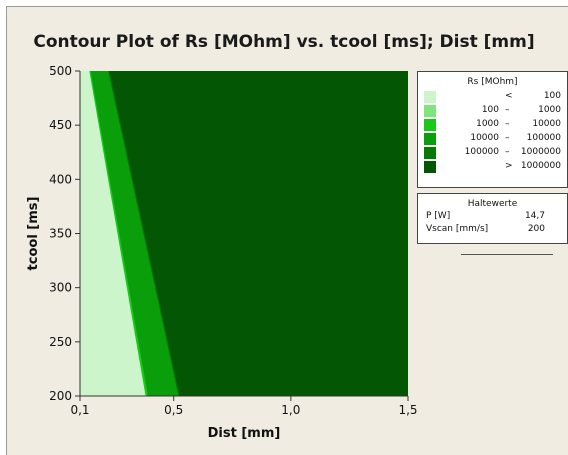 The image size is (568, 455). Describe the element at coordinates (492, 167) in the screenshot. I see `legend-item: >1000000` at that location.